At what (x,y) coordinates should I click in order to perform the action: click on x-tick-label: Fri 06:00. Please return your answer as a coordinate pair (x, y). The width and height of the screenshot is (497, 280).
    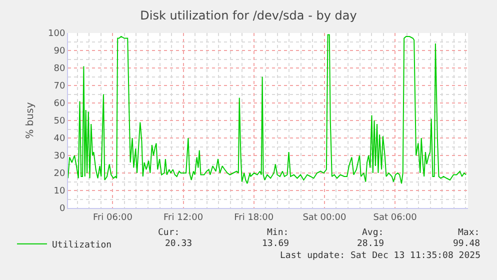
    Looking at the image, I should click on (112, 217).